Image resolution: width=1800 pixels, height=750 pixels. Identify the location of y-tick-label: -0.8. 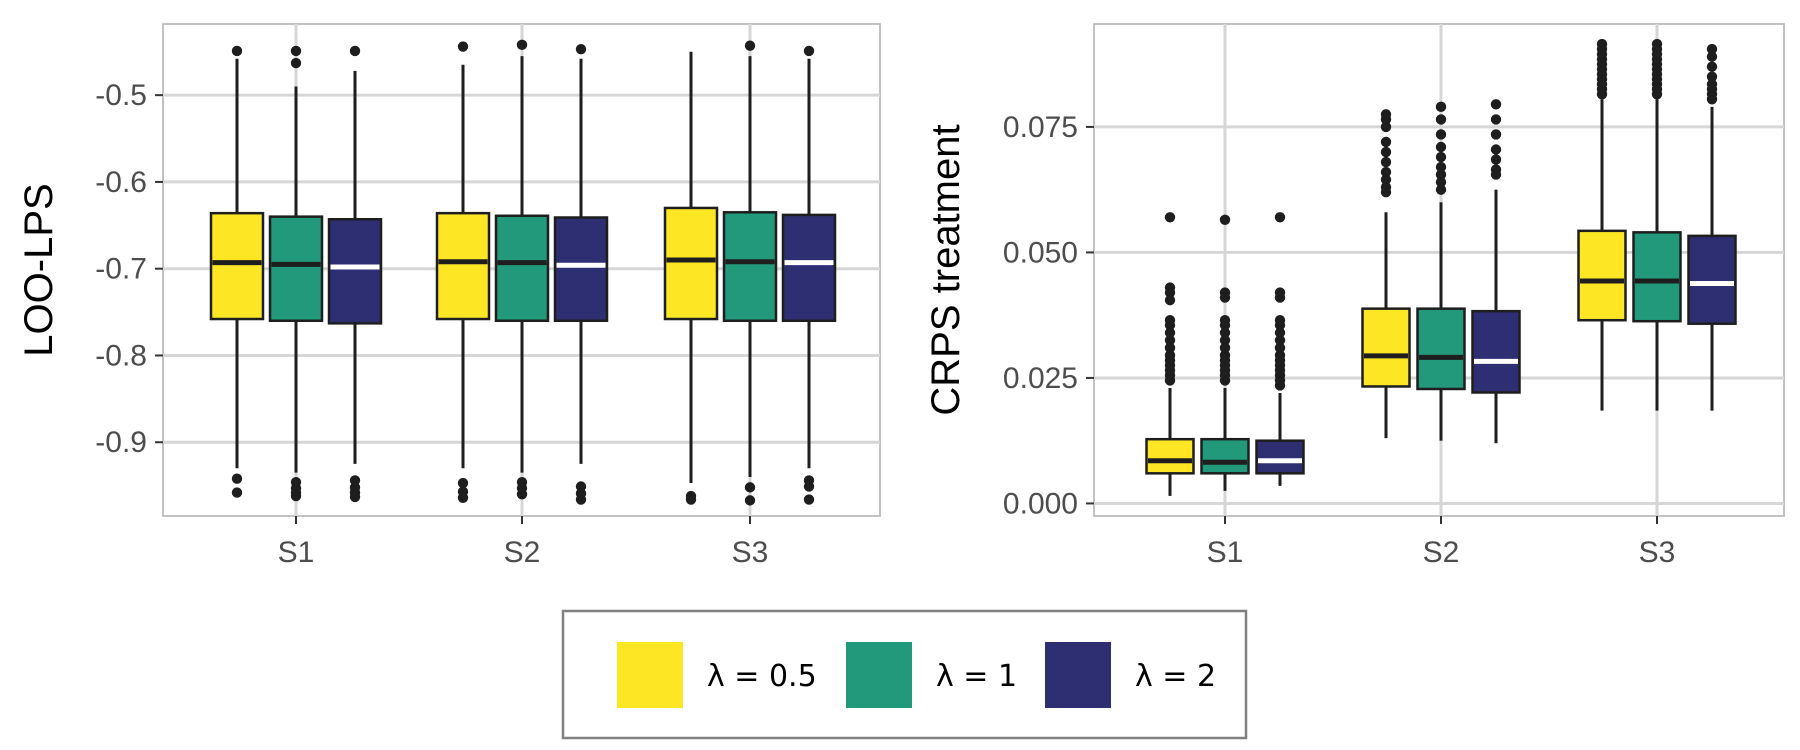
(121, 355).